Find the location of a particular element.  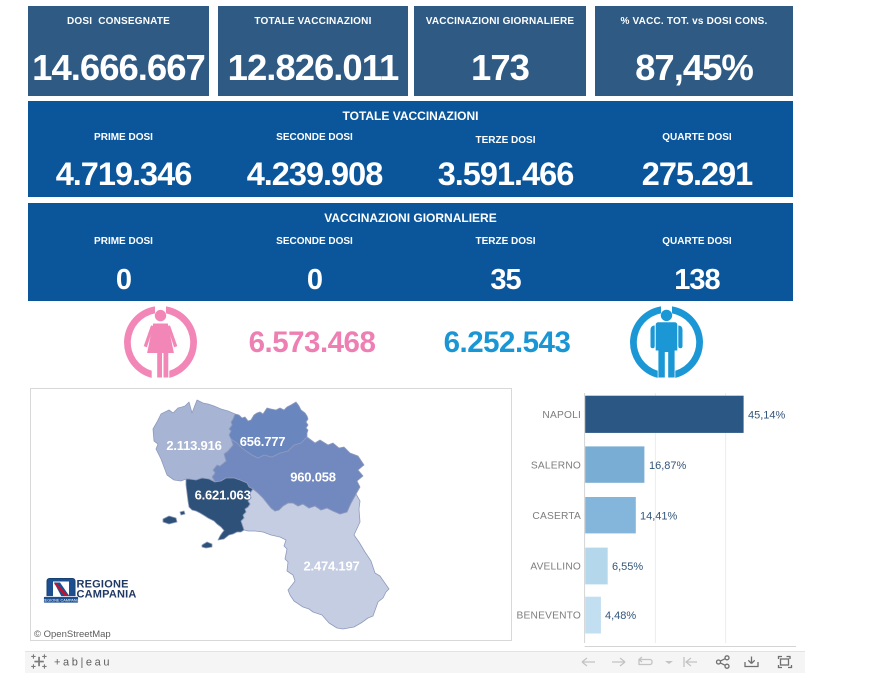

svg-text: 16,87% is located at coordinates (668, 466).